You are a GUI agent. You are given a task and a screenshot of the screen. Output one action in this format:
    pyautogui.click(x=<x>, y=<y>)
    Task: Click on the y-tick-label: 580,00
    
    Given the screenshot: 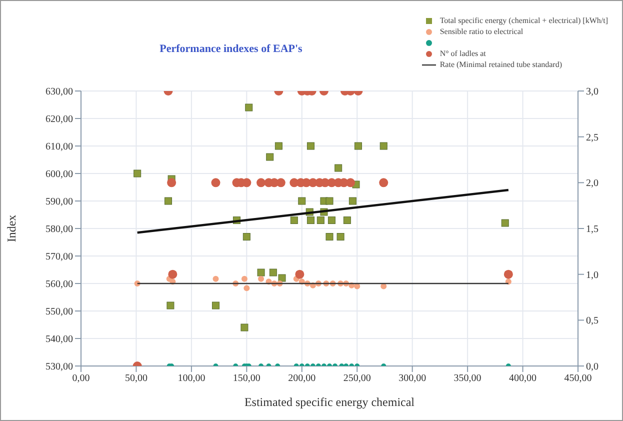 What is the action you would take?
    pyautogui.click(x=59, y=230)
    